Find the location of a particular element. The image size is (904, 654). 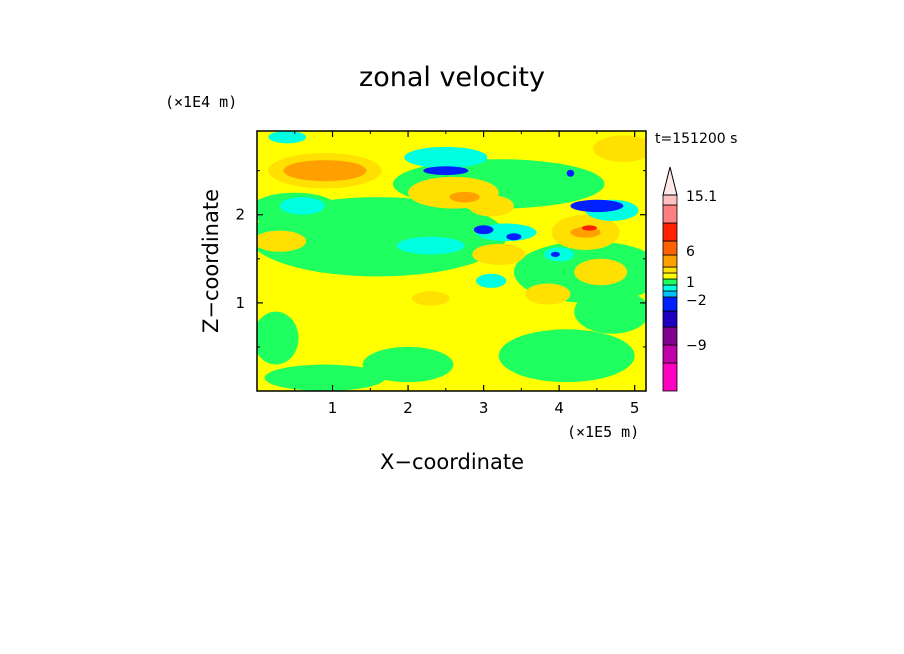

colorbar: 15.1 6 1 −2 −9 is located at coordinates (689, 279).